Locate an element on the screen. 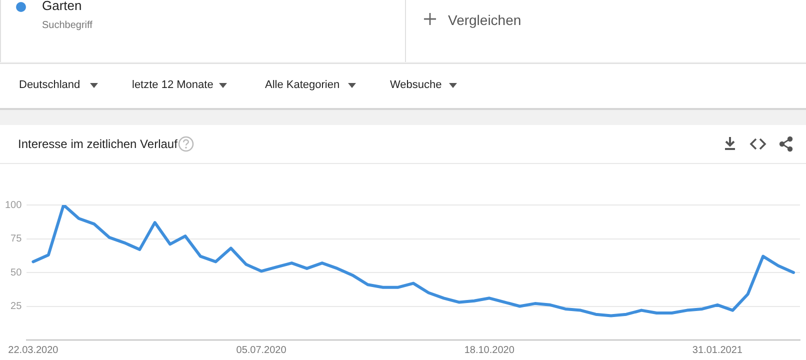  text: Vergleichen is located at coordinates (485, 20).